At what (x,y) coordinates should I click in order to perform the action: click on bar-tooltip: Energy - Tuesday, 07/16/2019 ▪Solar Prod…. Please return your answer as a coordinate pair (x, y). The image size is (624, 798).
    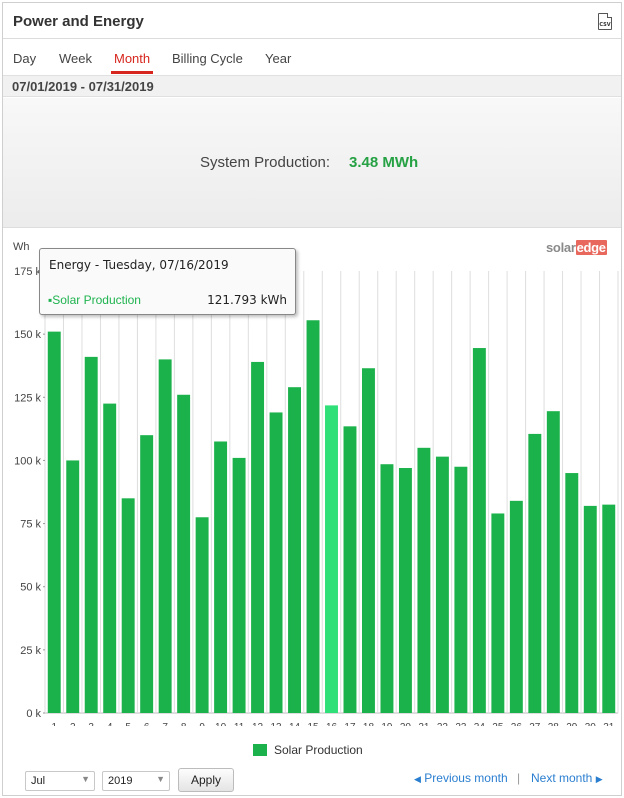
    Looking at the image, I should click on (167, 281).